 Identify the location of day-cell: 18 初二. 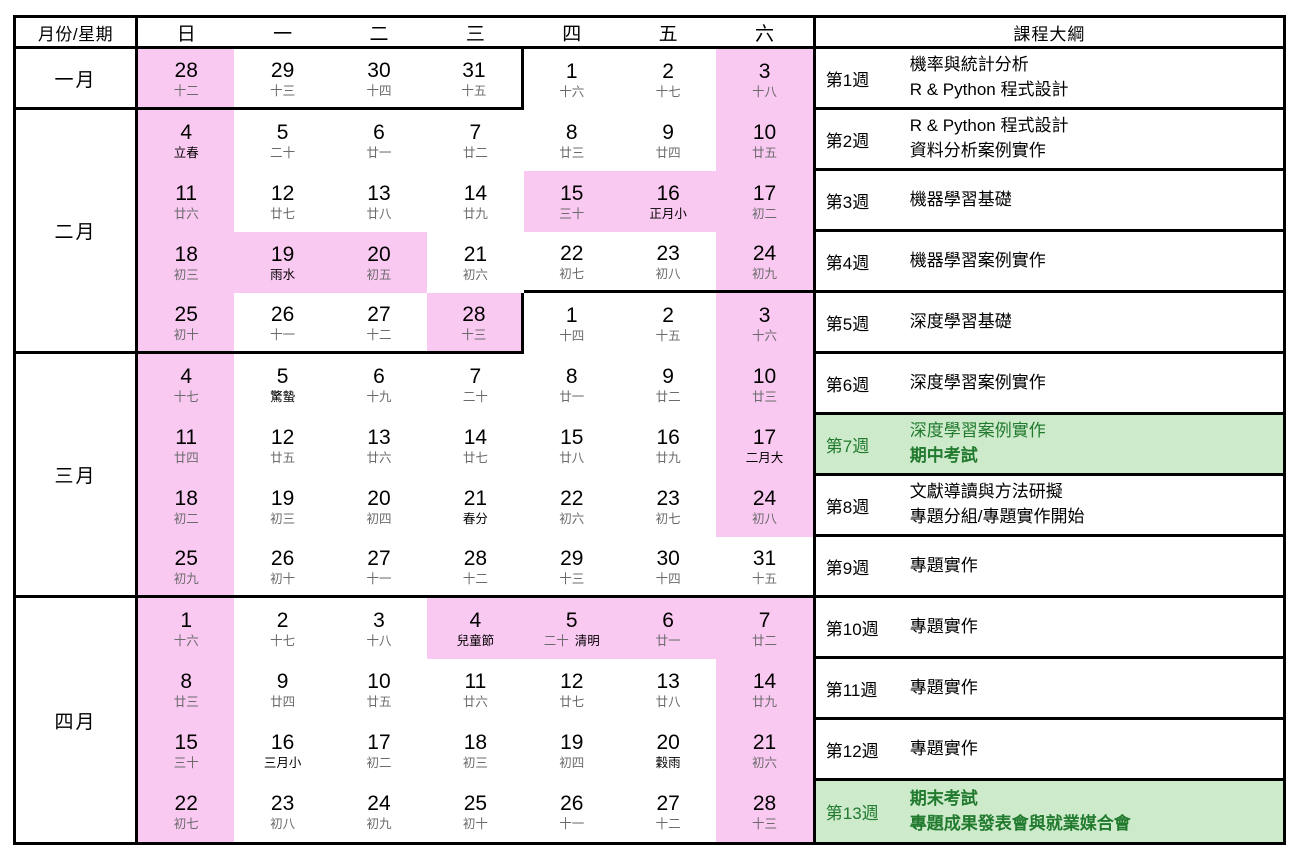
(186, 506).